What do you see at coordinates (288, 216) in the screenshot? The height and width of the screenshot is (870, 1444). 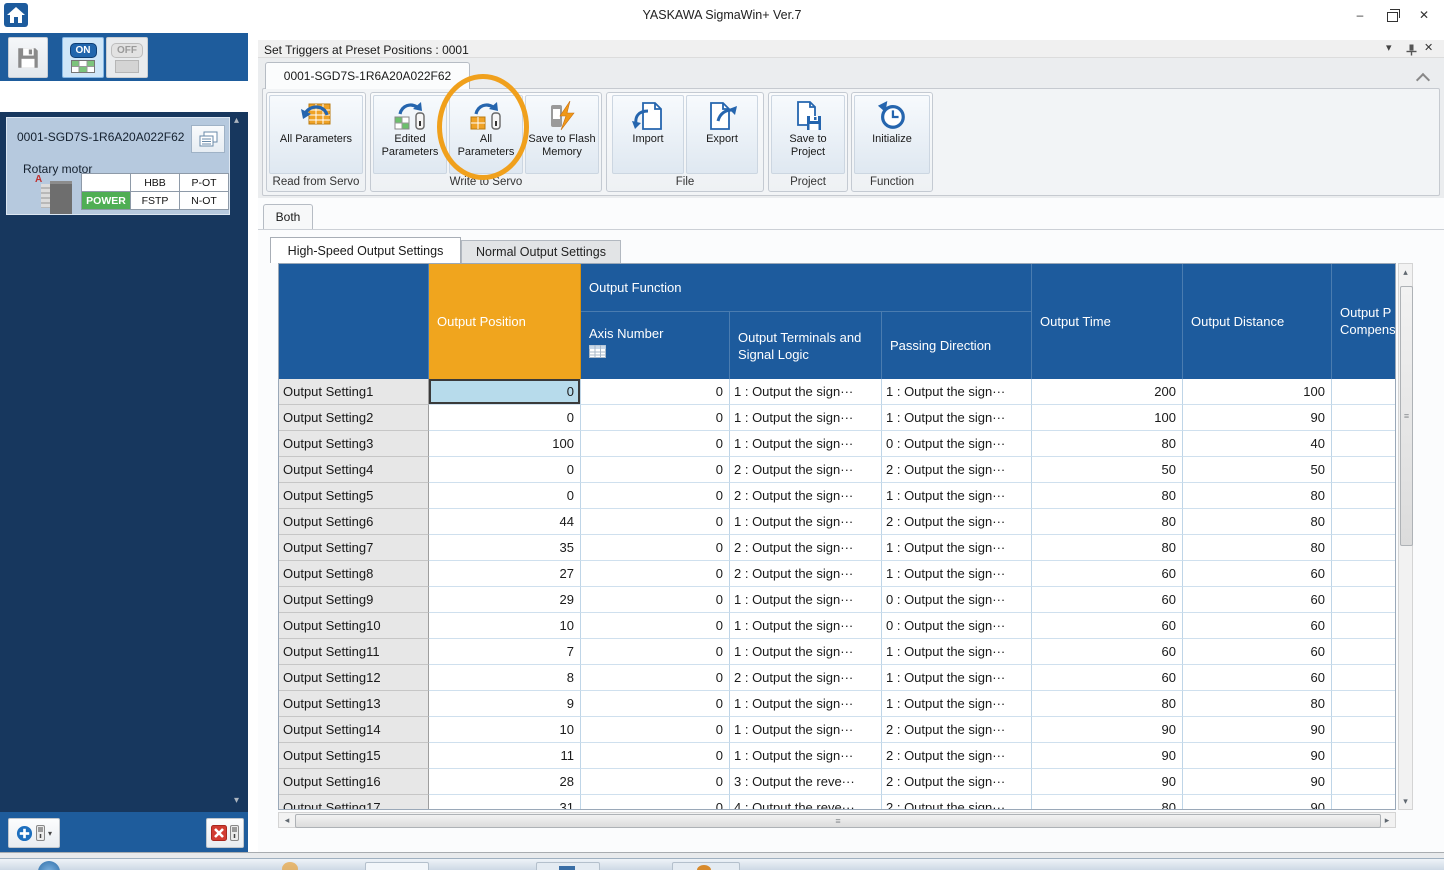 I see `tab-both: Both` at bounding box center [288, 216].